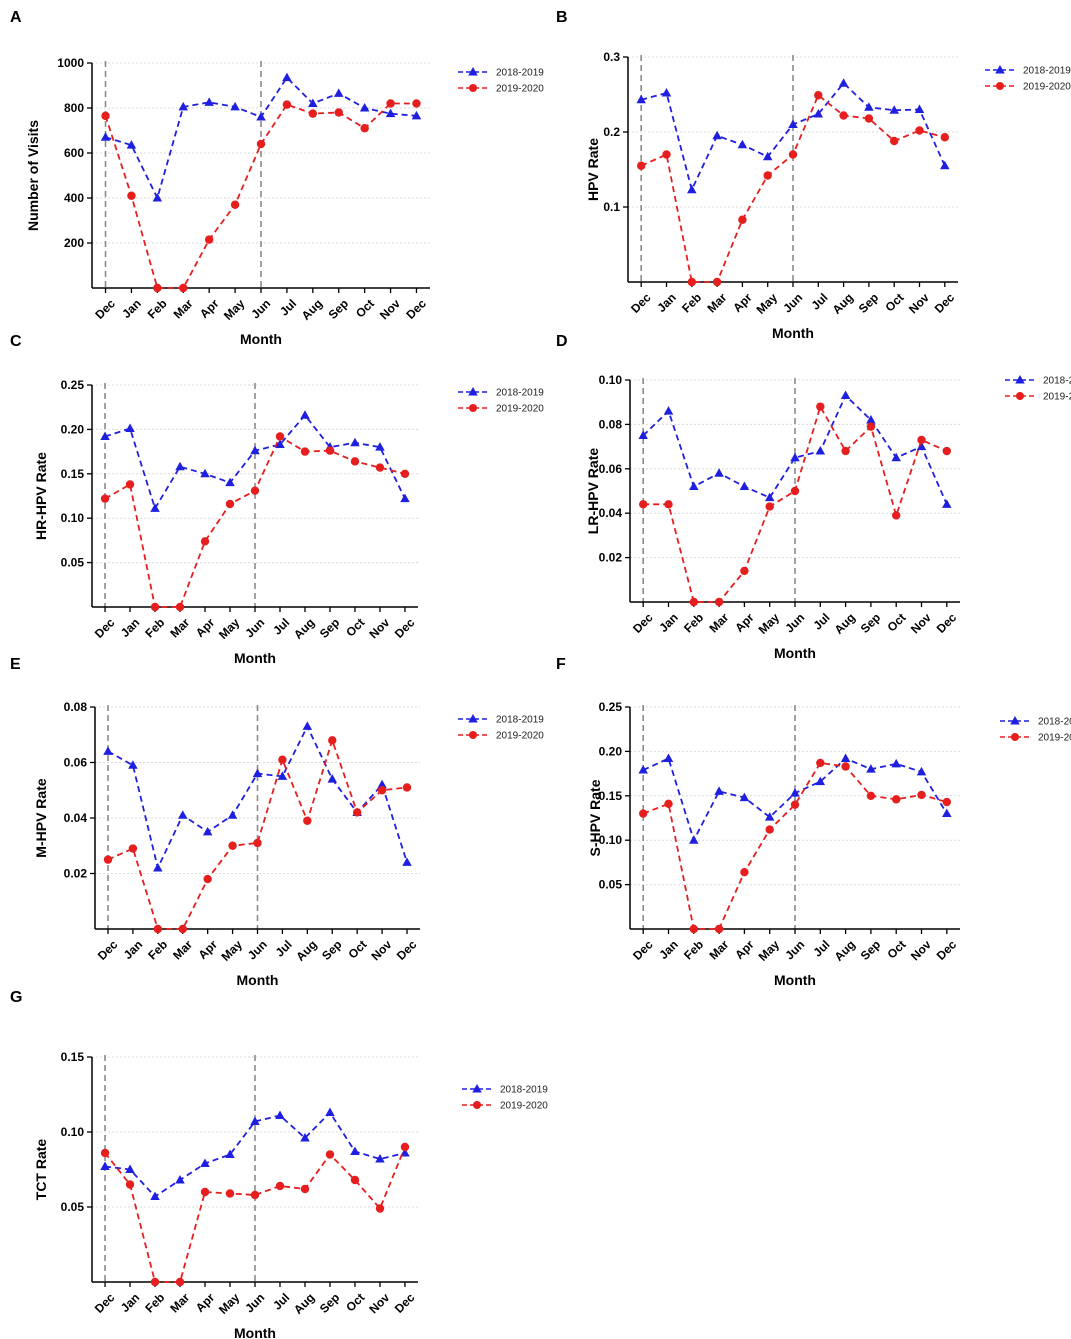 The image size is (1071, 1339). Describe the element at coordinates (1047, 87) in the screenshot. I see `legend-label: 2019-2020` at that location.